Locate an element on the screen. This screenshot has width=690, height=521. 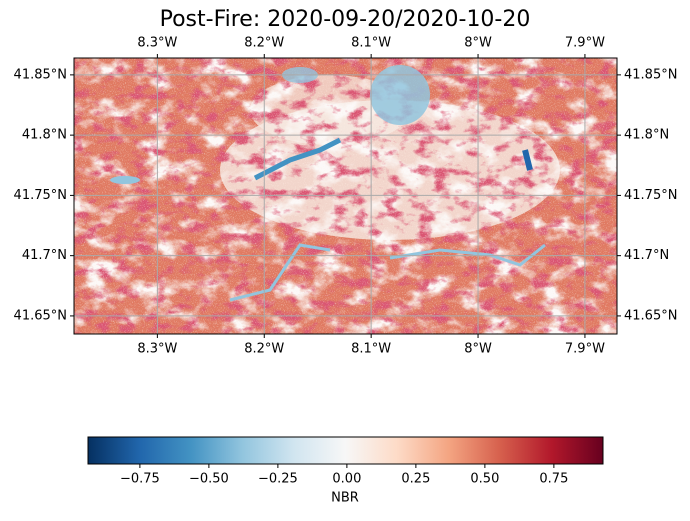
chart-title: Post-Fire: 2020-09-20/2020-10-20 is located at coordinates (345, 19).